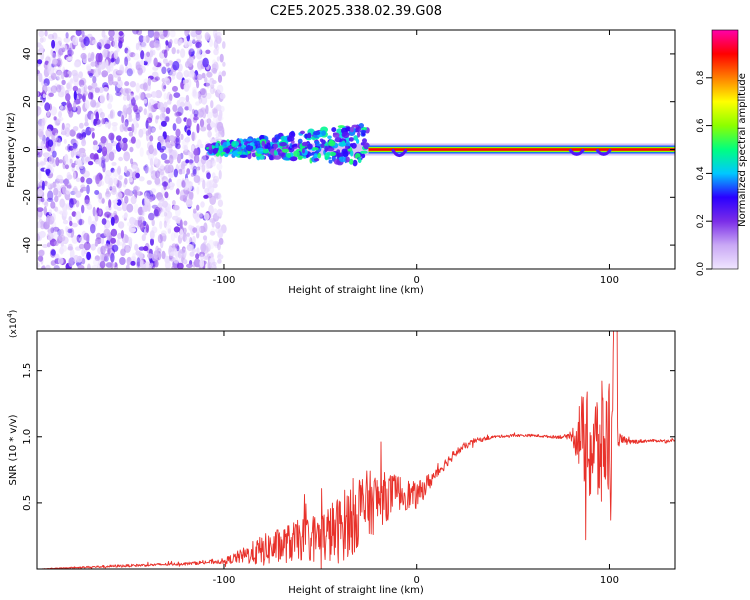 Image resolution: width=750 pixels, height=600 pixels. Describe the element at coordinates (704, 173) in the screenshot. I see `colorbar-ticks: 0.0 0.2 0.4 0.6 0.8` at that location.